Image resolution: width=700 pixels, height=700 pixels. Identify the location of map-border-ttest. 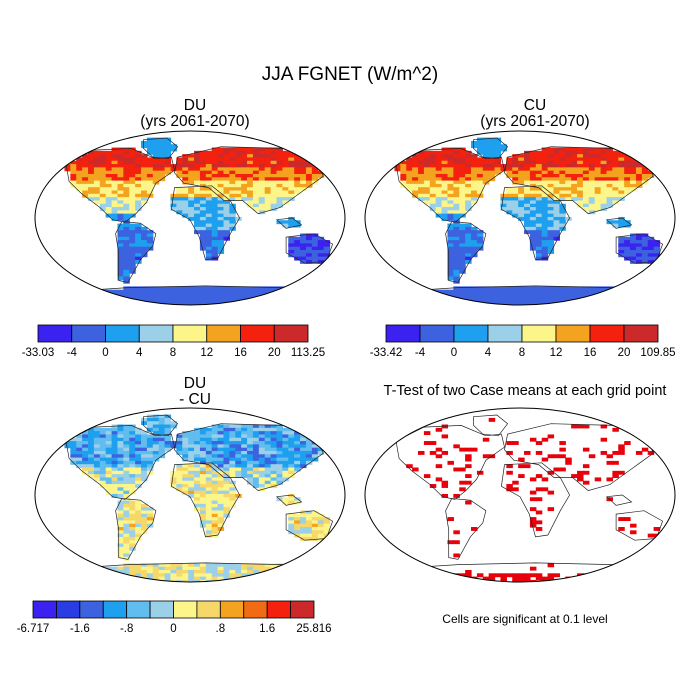
(520, 495).